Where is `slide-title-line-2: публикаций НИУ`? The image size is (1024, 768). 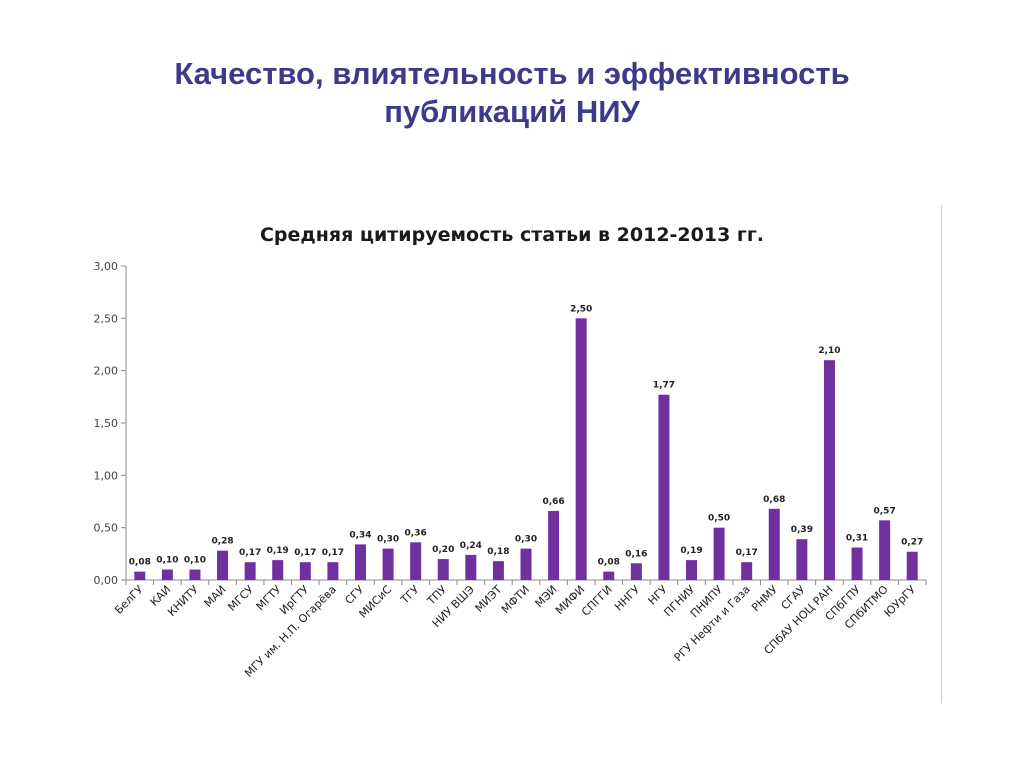 slide-title-line-2: публикаций НИУ is located at coordinates (512, 111).